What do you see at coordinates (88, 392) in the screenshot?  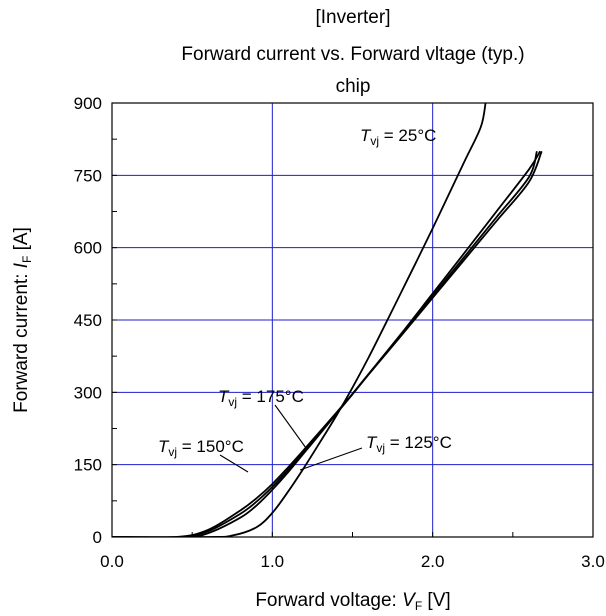 I see `y-tick-label: 300` at bounding box center [88, 392].